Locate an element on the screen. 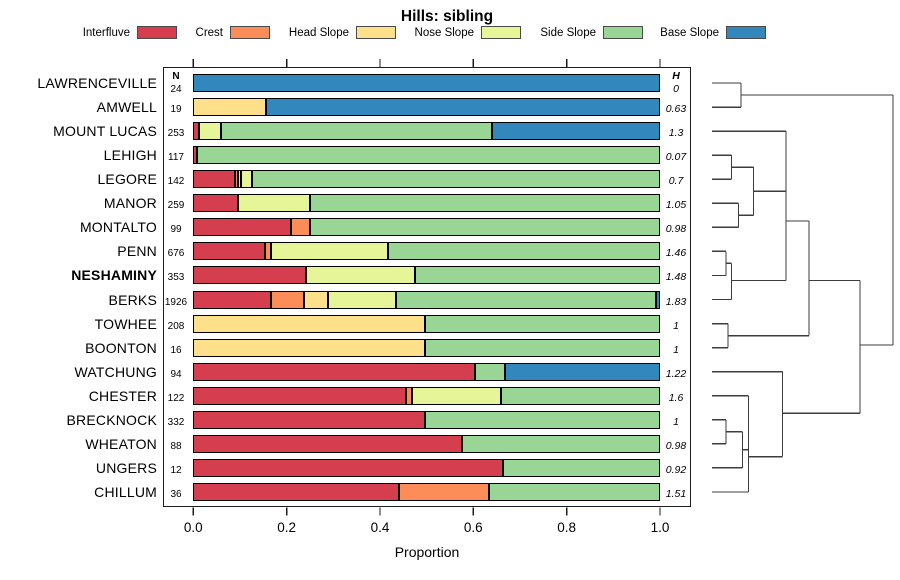  h-value: 1.46 is located at coordinates (676, 253).